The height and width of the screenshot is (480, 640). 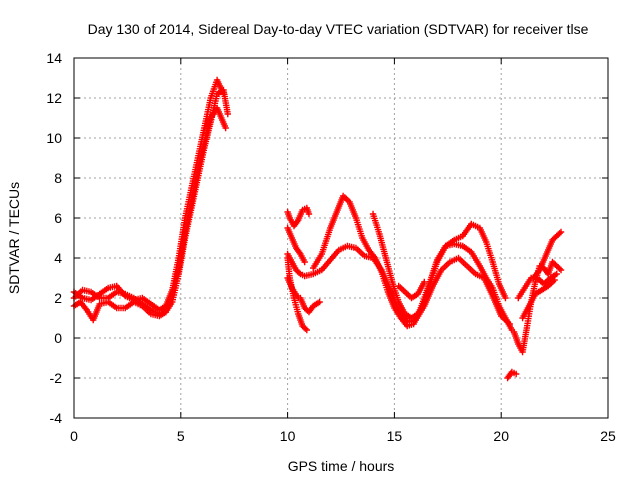 I want to click on x-tick-label: 15, so click(x=395, y=436).